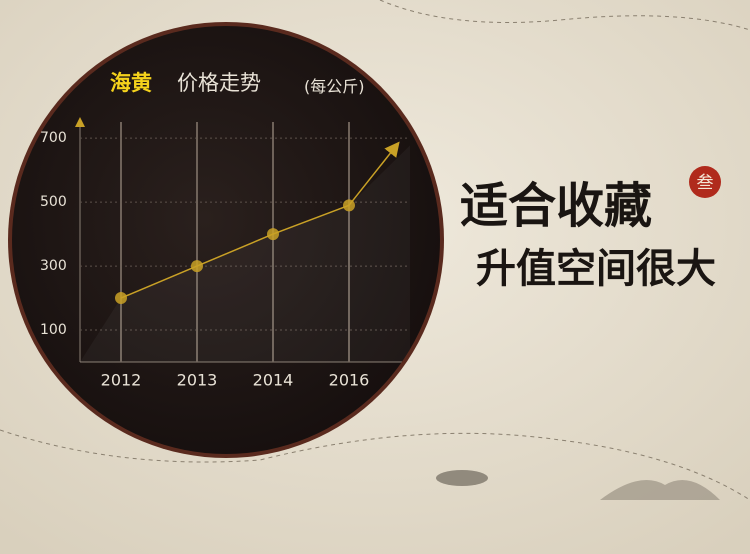 The width and height of the screenshot is (750, 554). Describe the element at coordinates (197, 380) in the screenshot. I see `x-tick-label: 2013` at that location.